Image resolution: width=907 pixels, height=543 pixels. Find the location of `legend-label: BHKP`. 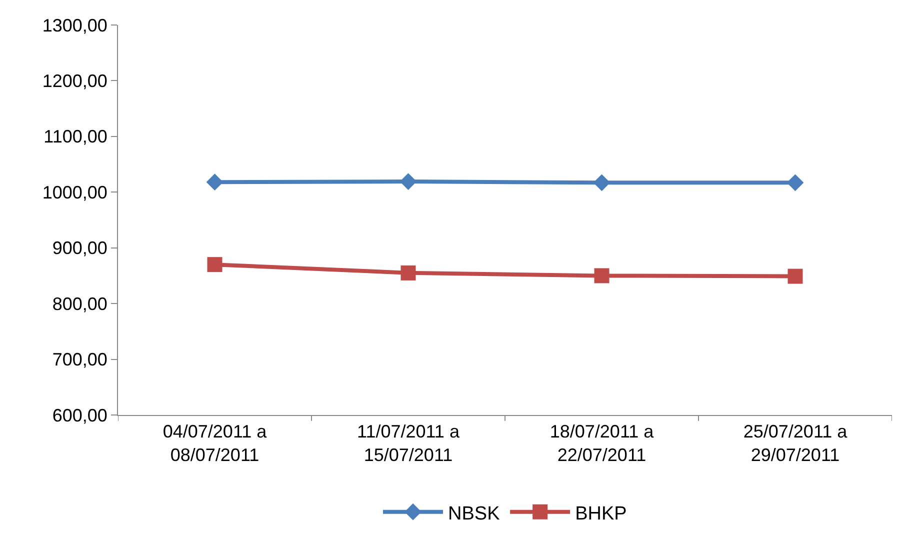

legend-label: BHKP is located at coordinates (601, 513).